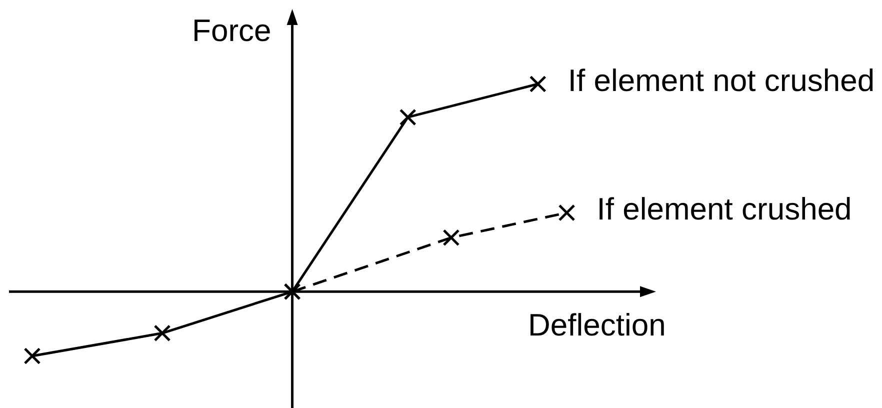  What do you see at coordinates (597, 325) in the screenshot?
I see `x-axis-title: Deflection` at bounding box center [597, 325].